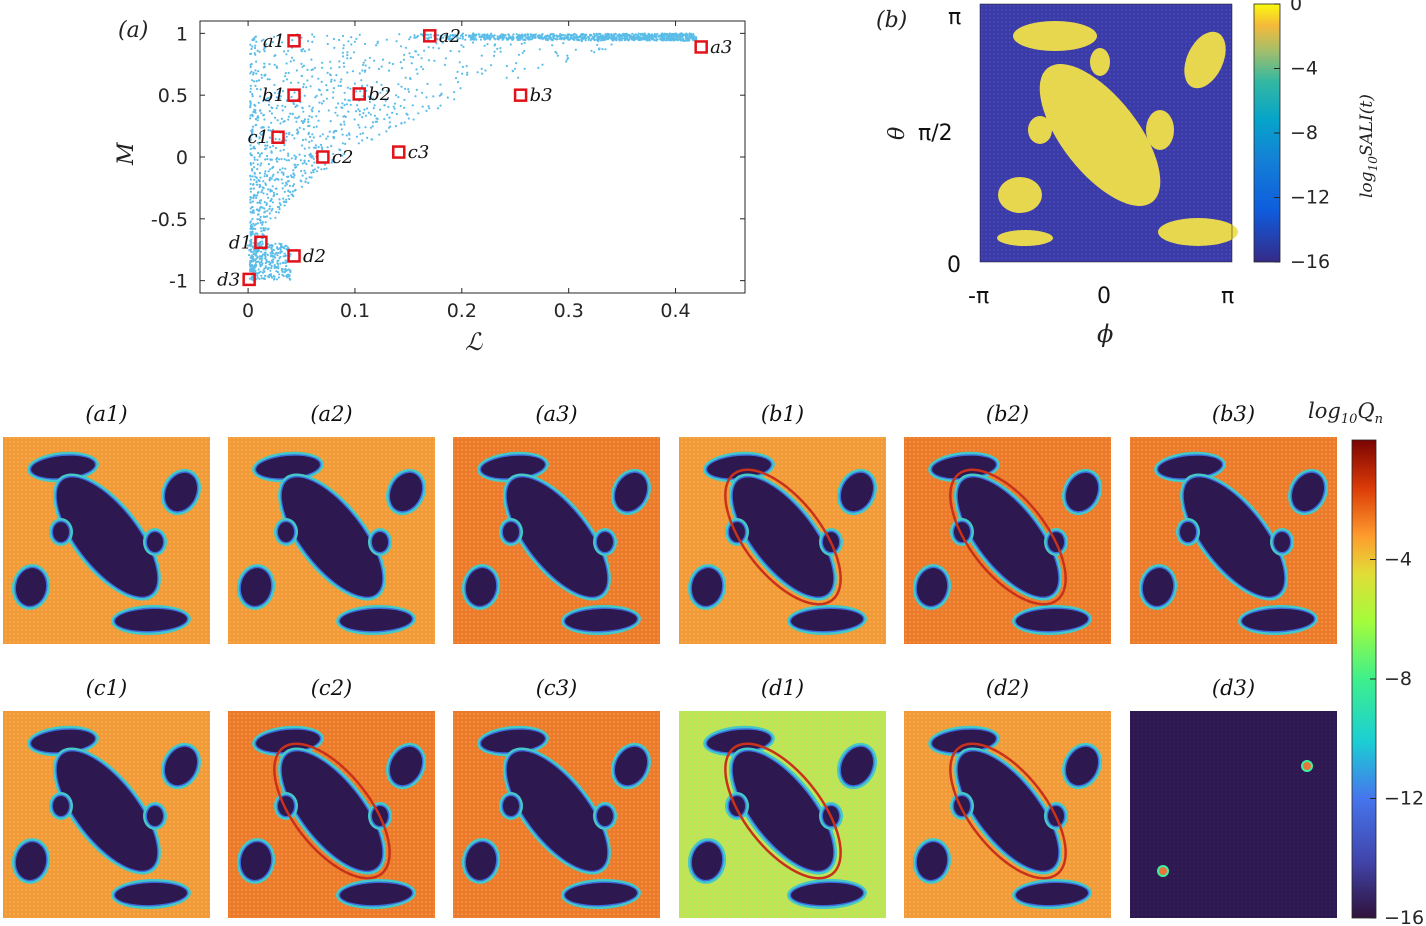  Describe the element at coordinates (891, 20) in the screenshot. I see `panel-b-label: (b)` at that location.